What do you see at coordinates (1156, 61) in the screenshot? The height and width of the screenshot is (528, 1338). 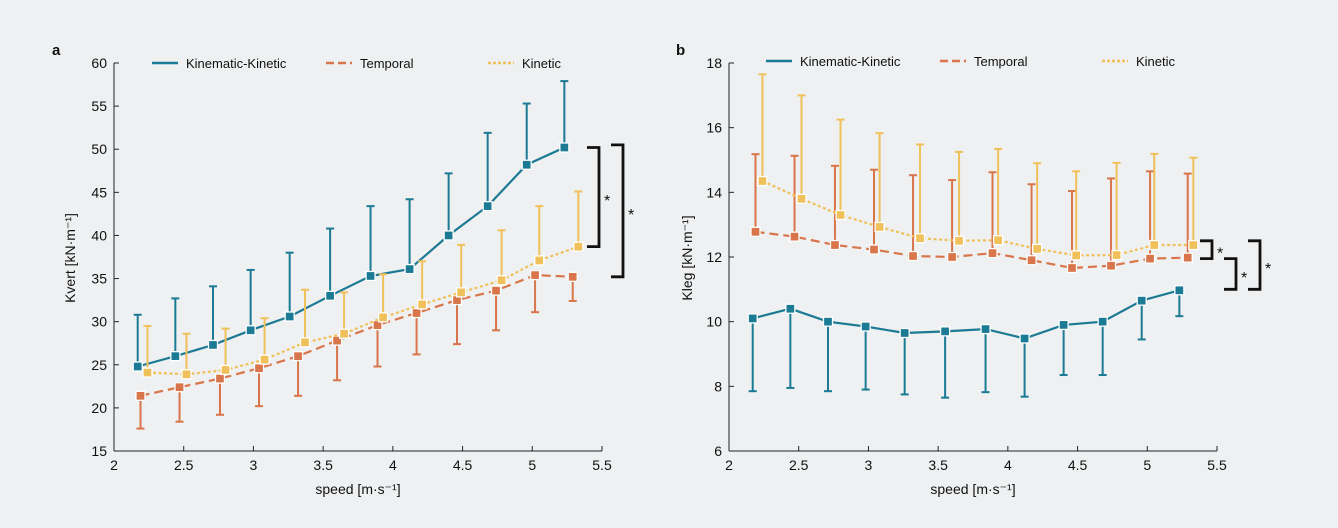 I see `legend-entry: Kinetic` at bounding box center [1156, 61].